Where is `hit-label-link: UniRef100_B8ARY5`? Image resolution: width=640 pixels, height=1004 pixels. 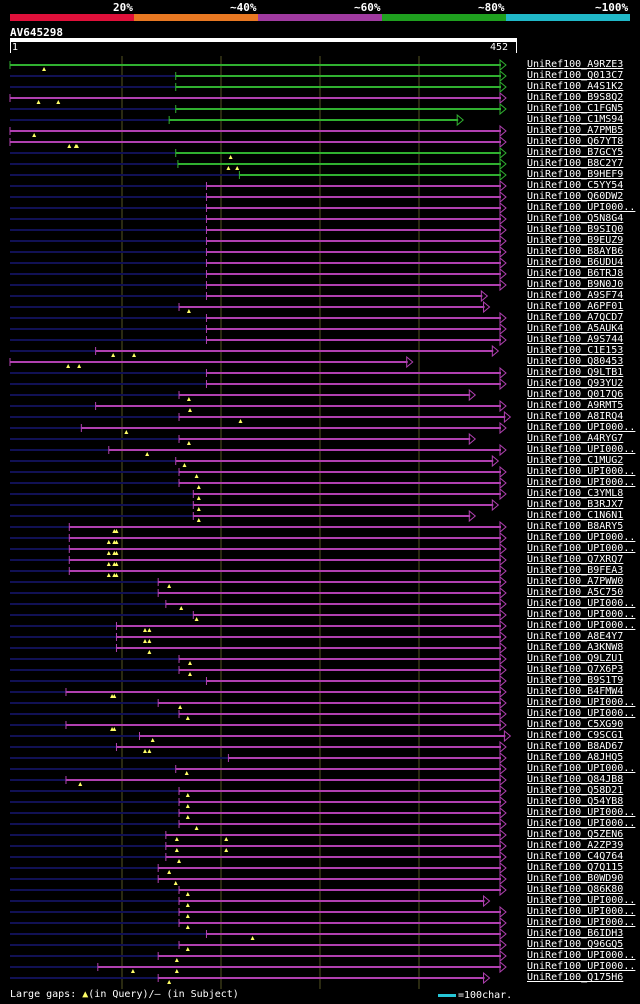
hit-label-link: UniRef100_B8ARY5 is located at coordinates (575, 526).